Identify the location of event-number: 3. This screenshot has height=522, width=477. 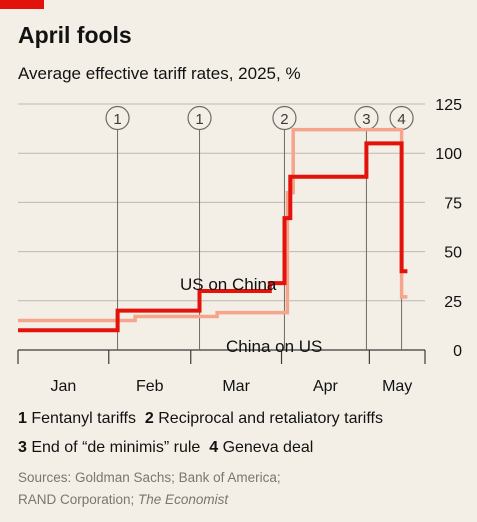
(366, 119).